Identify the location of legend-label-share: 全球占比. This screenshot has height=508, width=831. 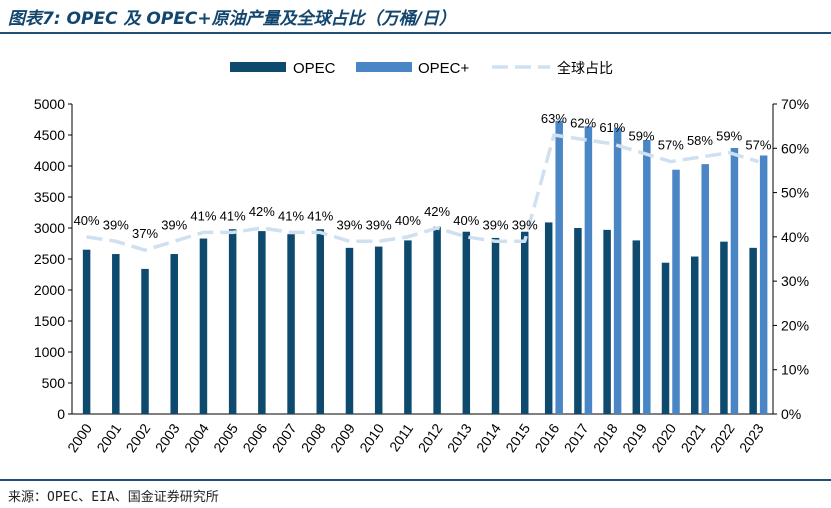
(585, 68).